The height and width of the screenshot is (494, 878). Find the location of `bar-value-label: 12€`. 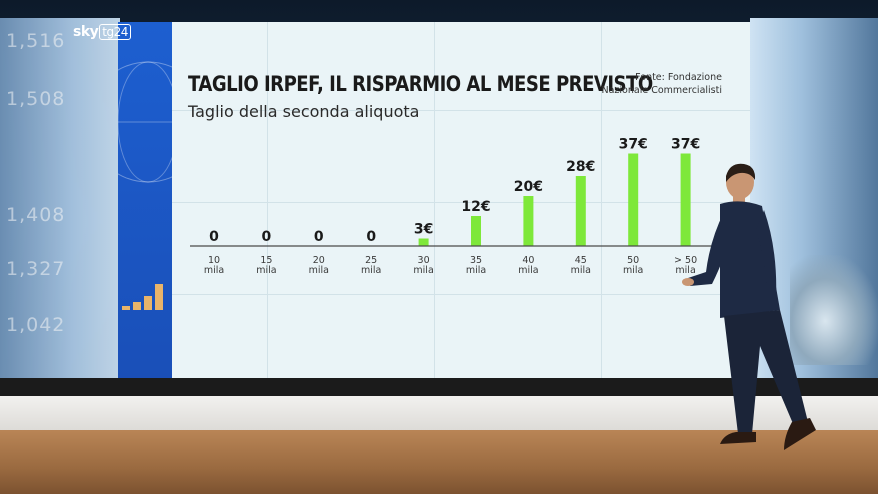

bar-value-label: 12€ is located at coordinates (475, 207).